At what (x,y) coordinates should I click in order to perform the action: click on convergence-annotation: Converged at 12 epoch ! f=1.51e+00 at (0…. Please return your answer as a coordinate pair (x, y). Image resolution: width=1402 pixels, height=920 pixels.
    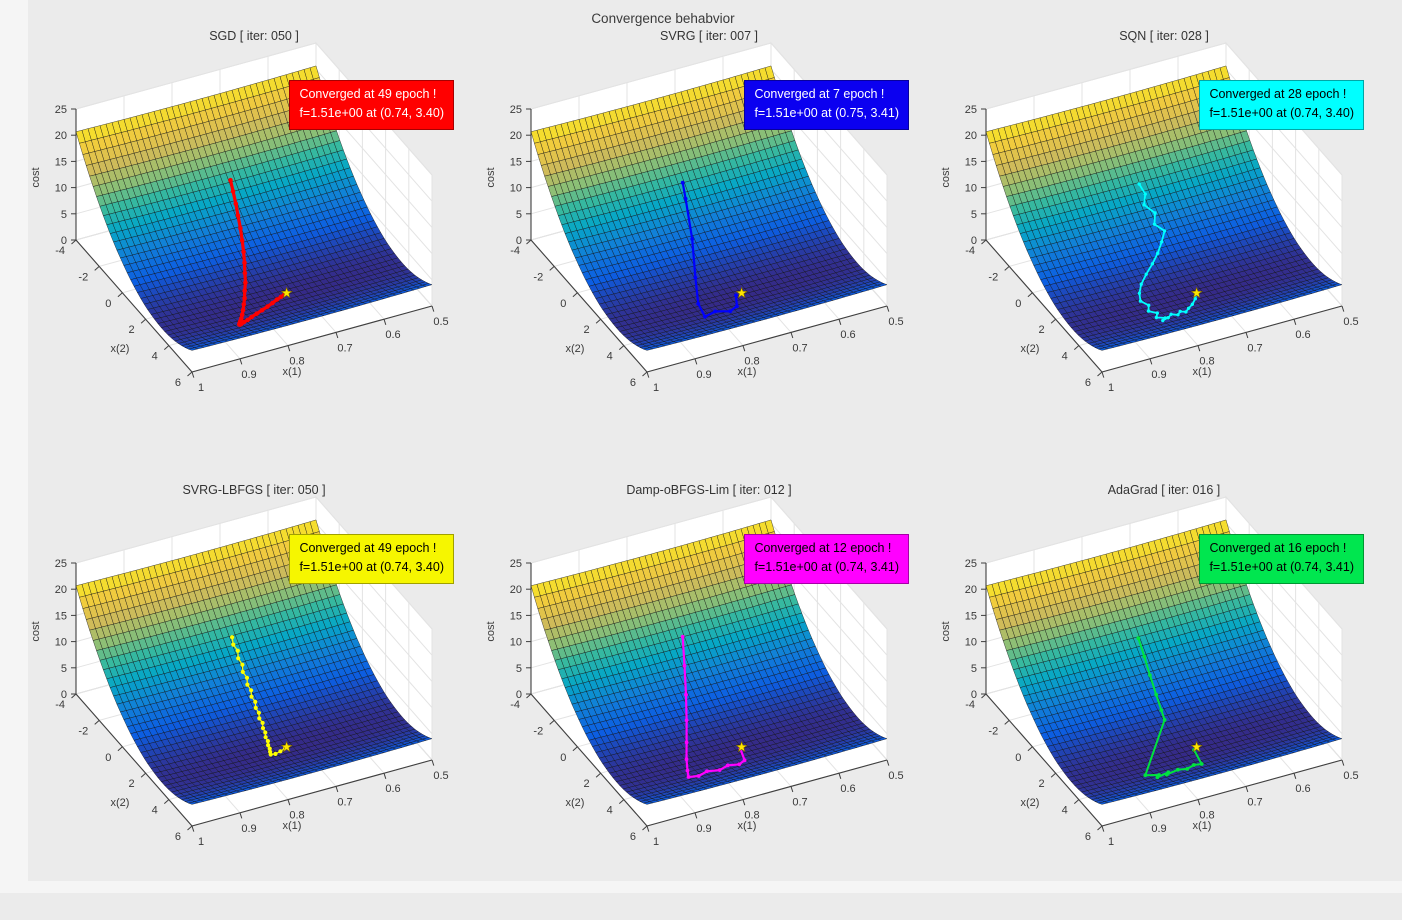
    Looking at the image, I should click on (826, 559).